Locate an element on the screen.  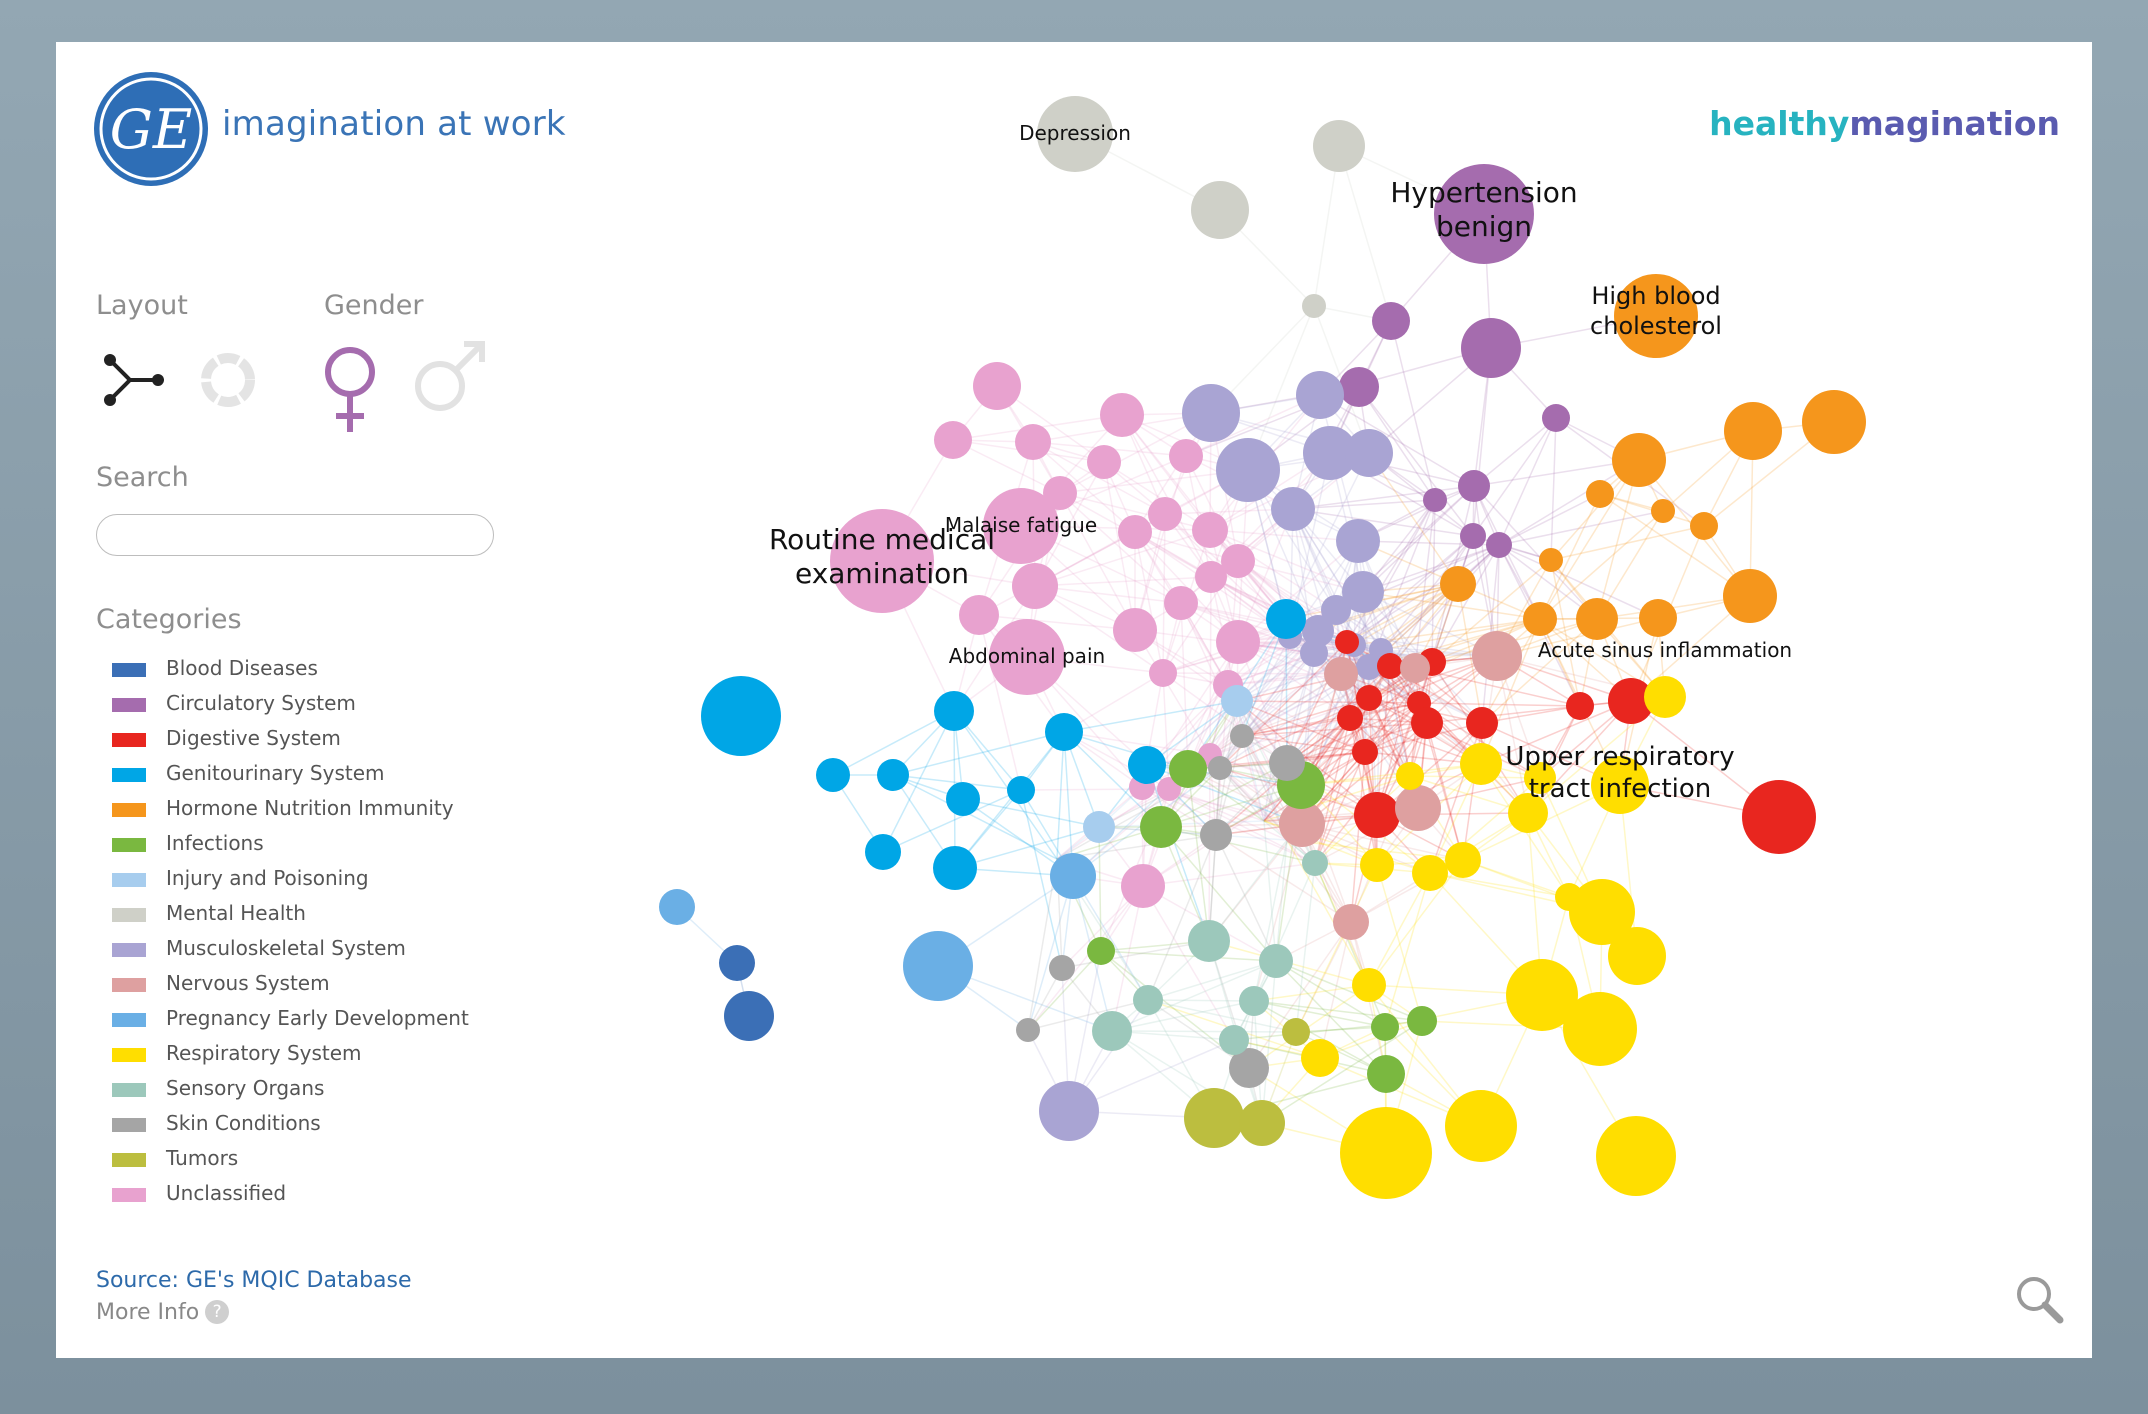
zoom-icon is located at coordinates (2039, 1300).